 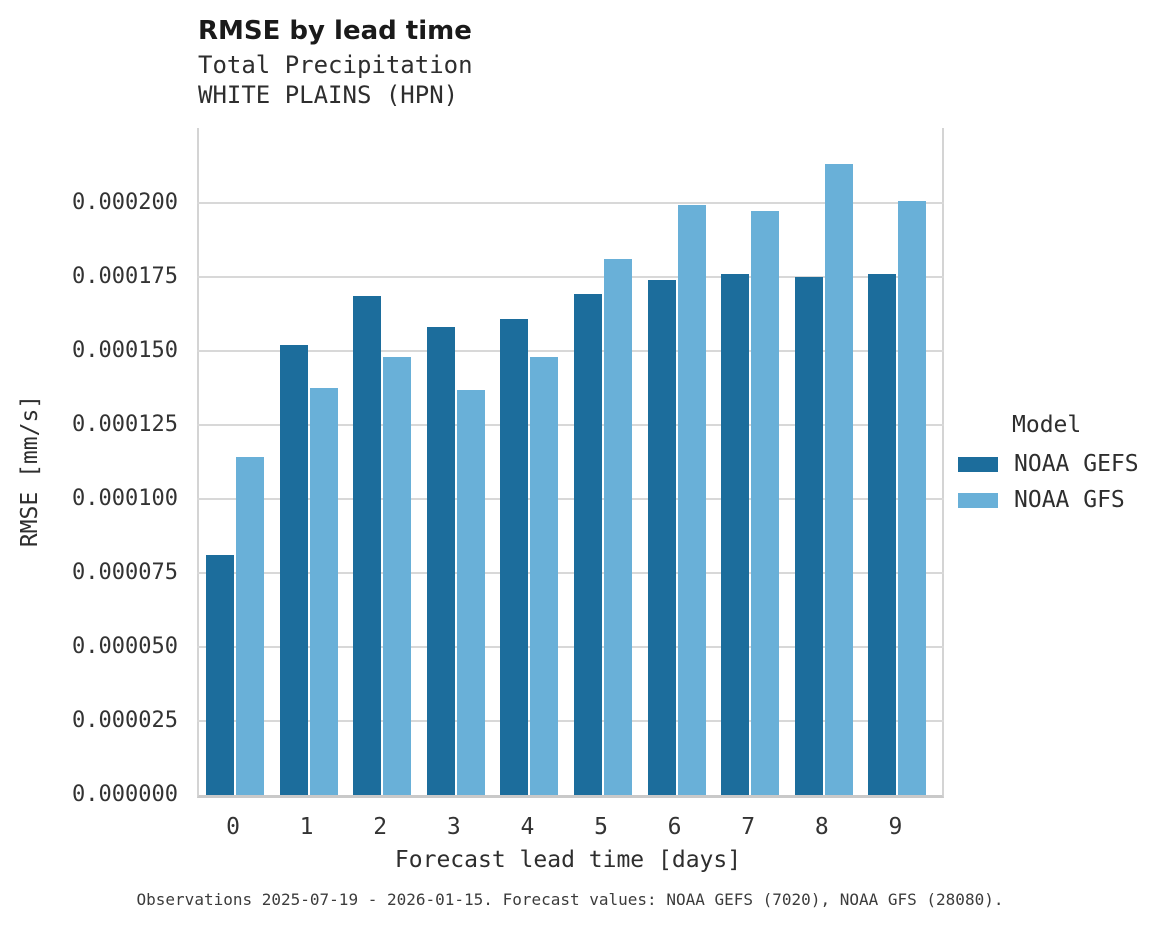 I want to click on legend-swatch-noaa-gefs, so click(x=978, y=464).